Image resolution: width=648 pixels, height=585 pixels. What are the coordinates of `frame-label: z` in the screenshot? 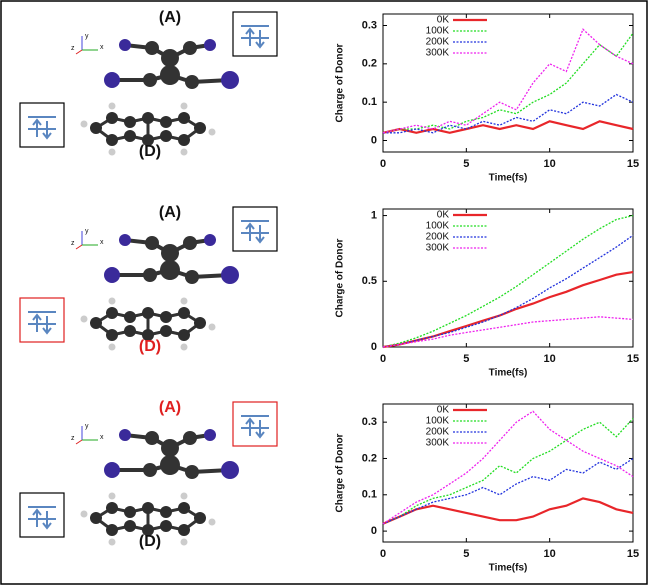 It's located at (73, 243).